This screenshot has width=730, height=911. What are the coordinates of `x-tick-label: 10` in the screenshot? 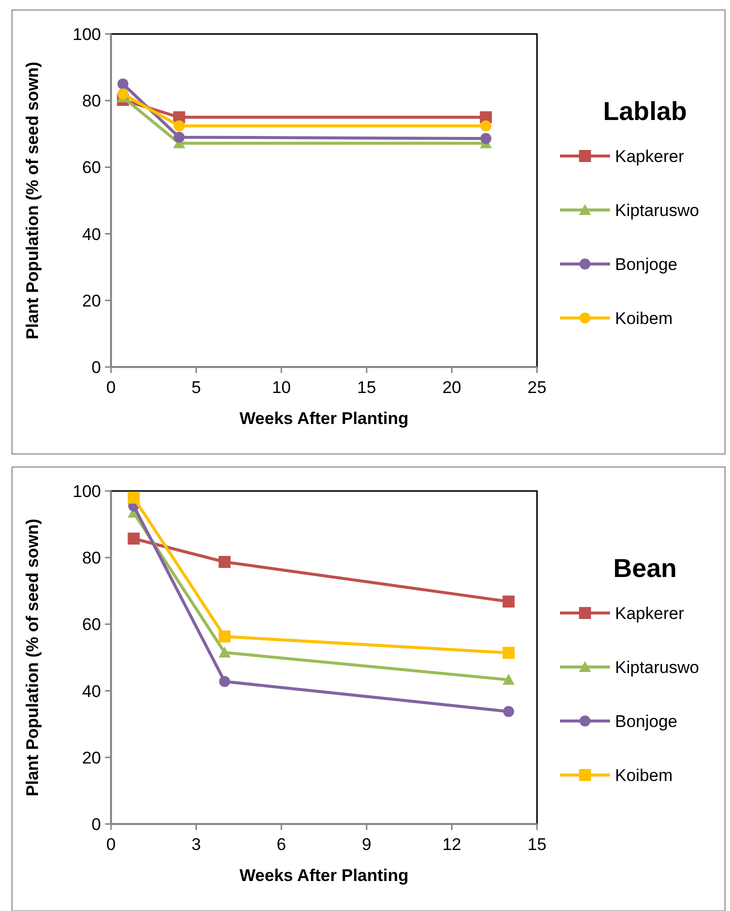 It's located at (281, 387).